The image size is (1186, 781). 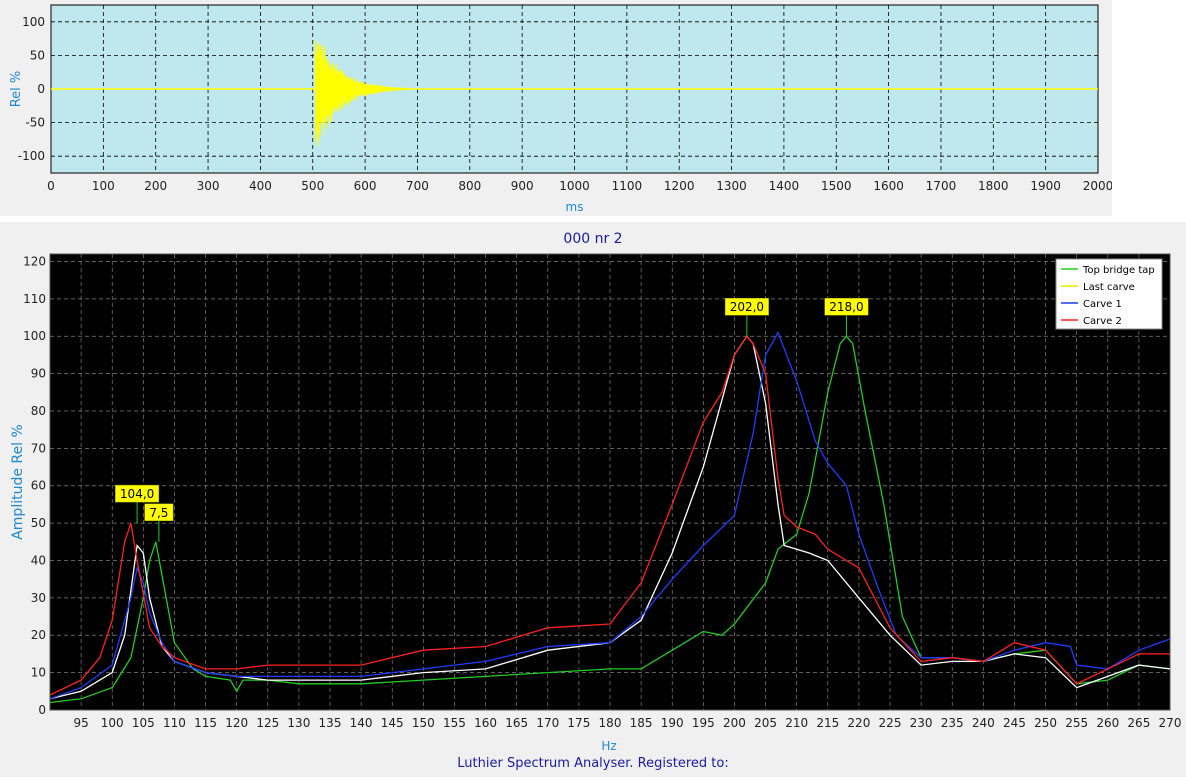 What do you see at coordinates (1102, 304) in the screenshot?
I see `legend-label-3: Carve 1` at bounding box center [1102, 304].